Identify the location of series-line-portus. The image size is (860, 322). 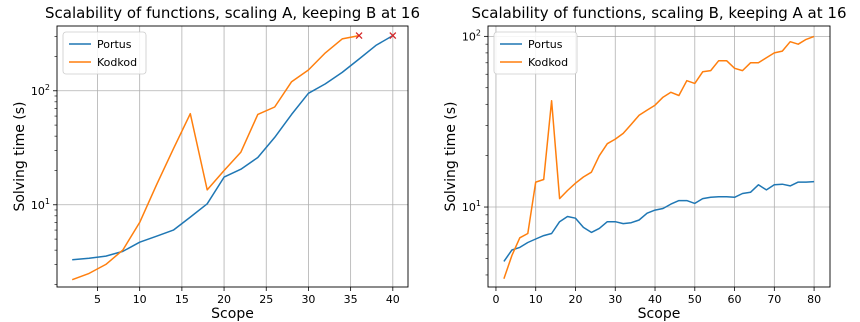
(659, 221).